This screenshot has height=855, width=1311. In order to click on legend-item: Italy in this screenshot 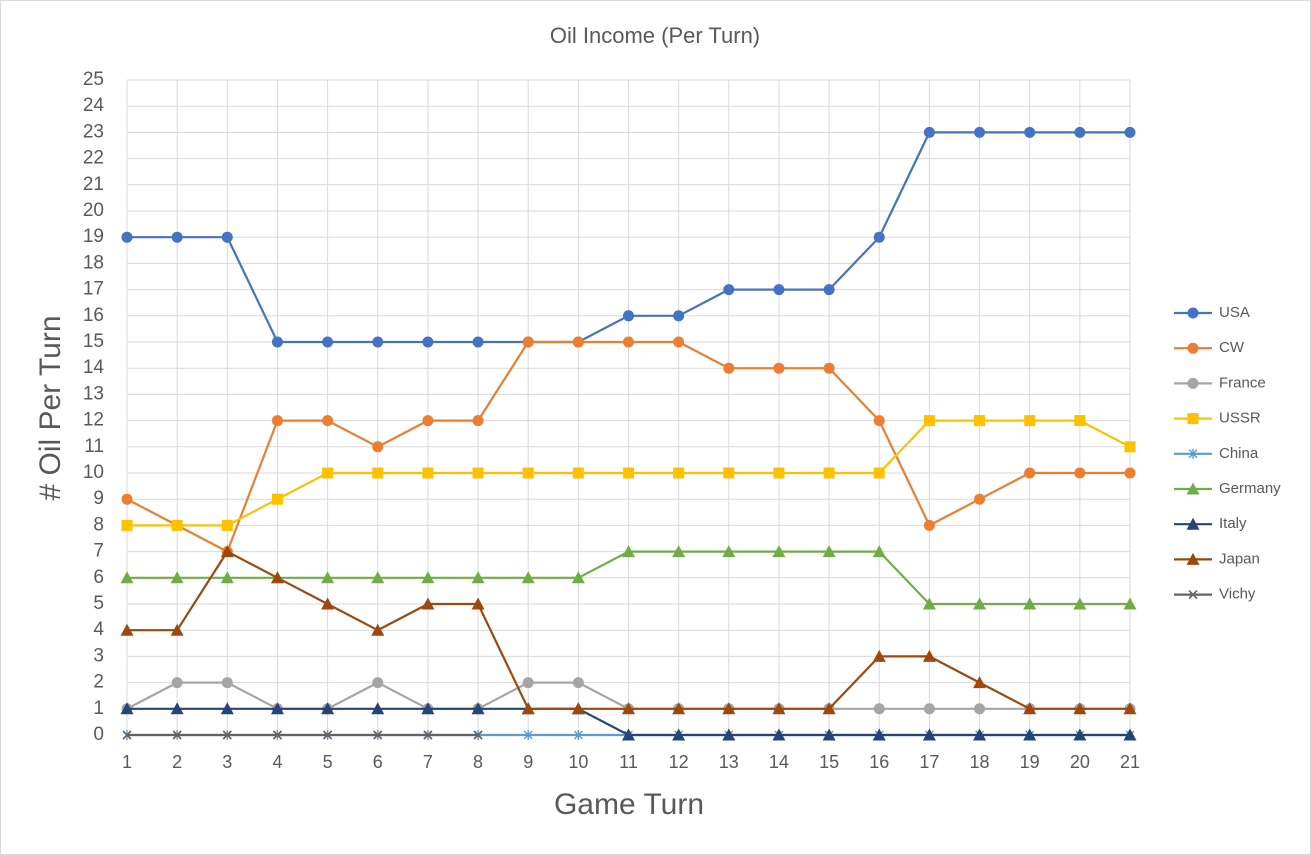, I will do `click(1210, 523)`.